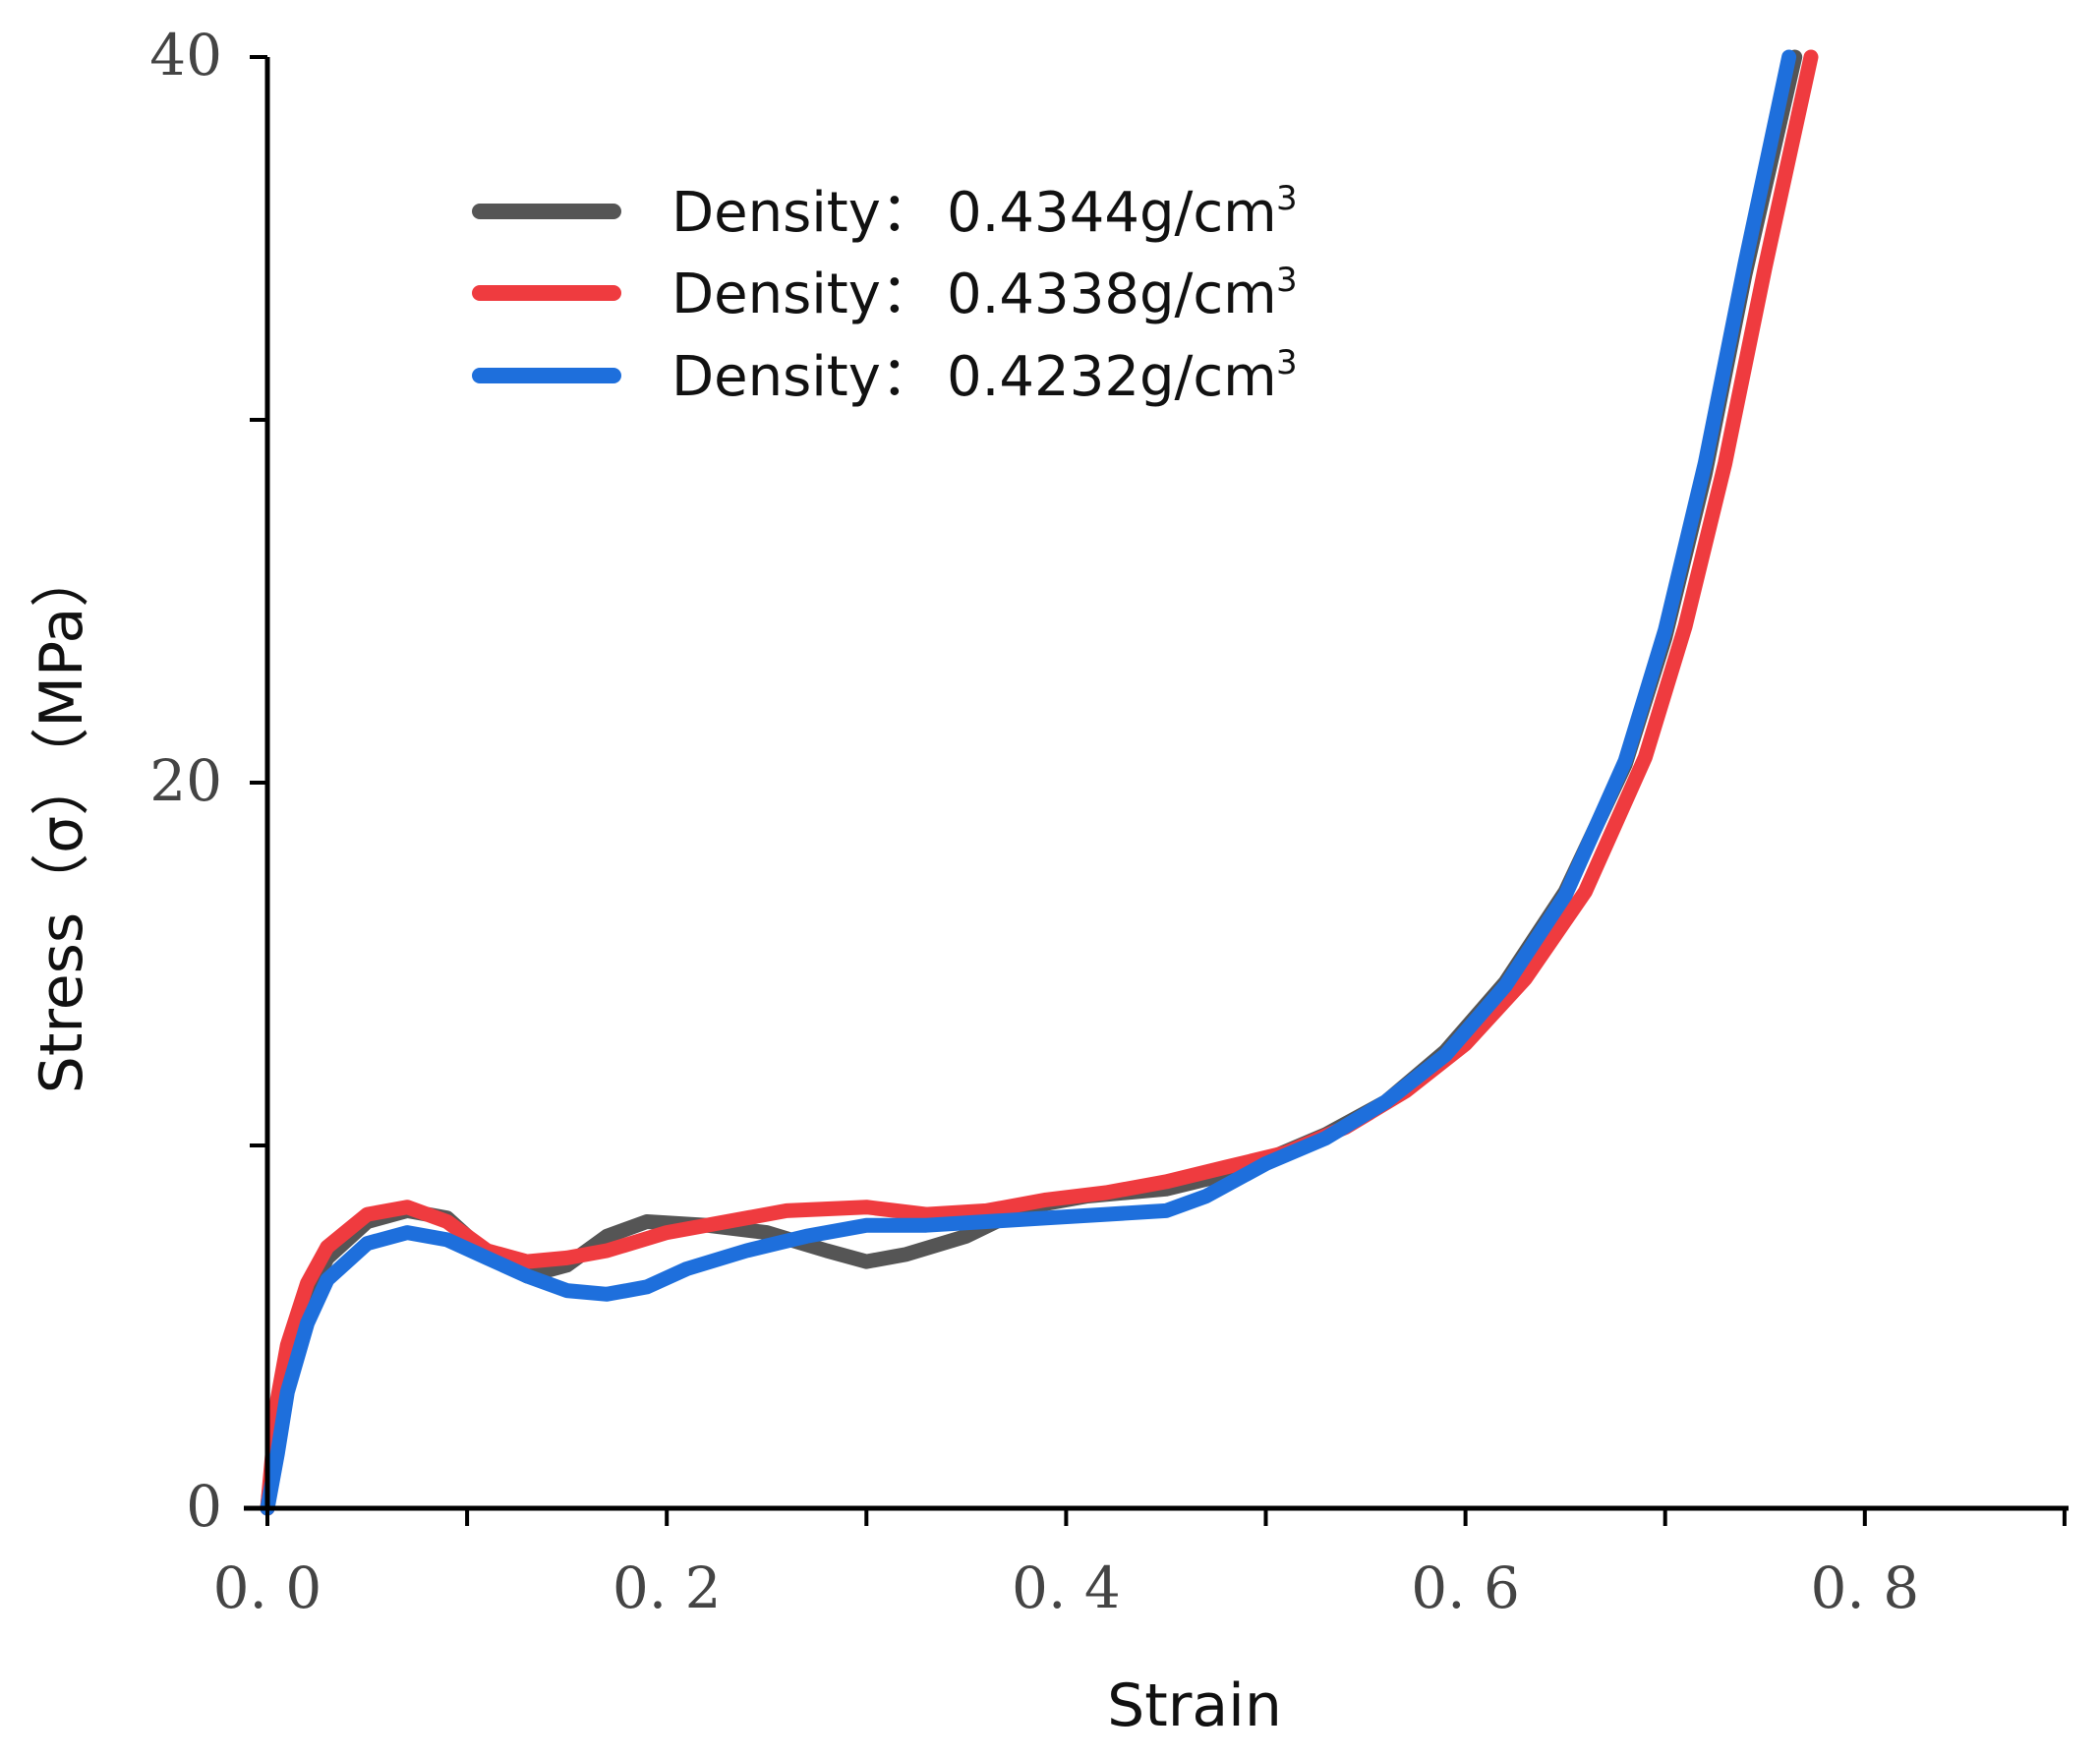 Image resolution: width=2100 pixels, height=1758 pixels. I want to click on y-tick-label: 20, so click(185, 780).